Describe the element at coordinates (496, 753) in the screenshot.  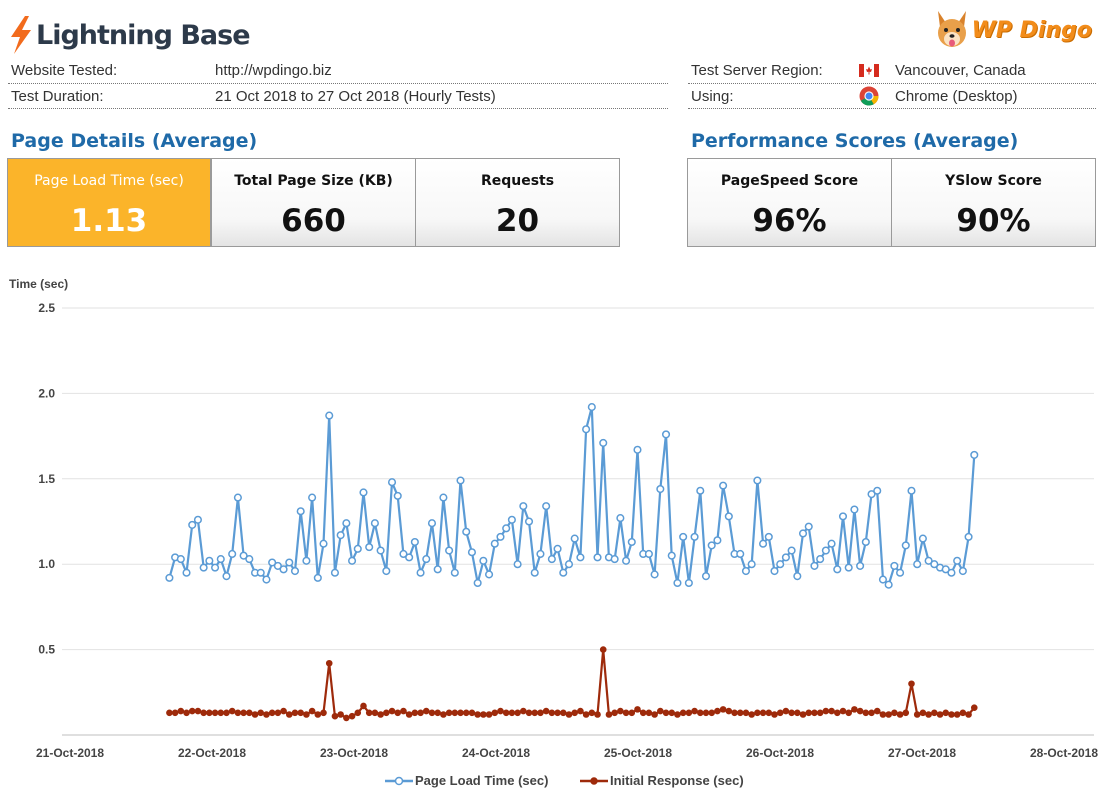
I see `x-tick-label: 24-Oct-2018` at that location.